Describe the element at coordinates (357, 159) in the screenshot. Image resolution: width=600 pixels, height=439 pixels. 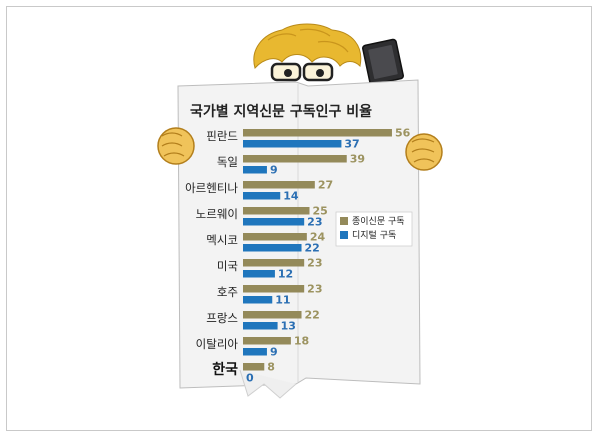
I see `value-label-paper: 39` at that location.